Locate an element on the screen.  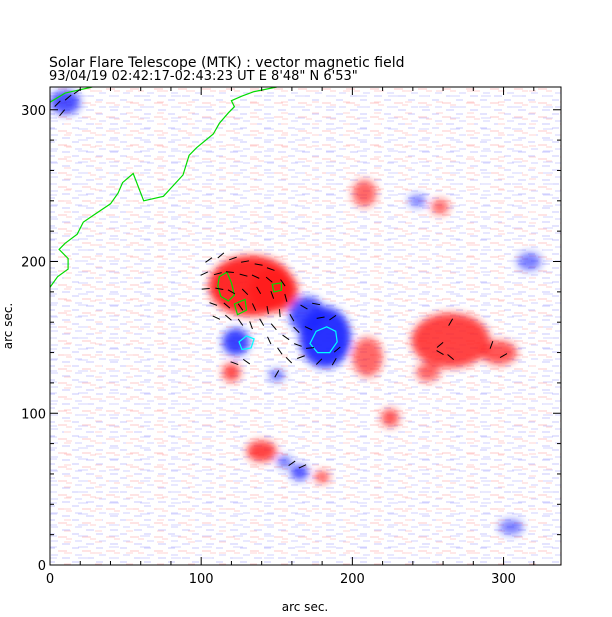
y-tick-label: 300 is located at coordinates (33, 111).